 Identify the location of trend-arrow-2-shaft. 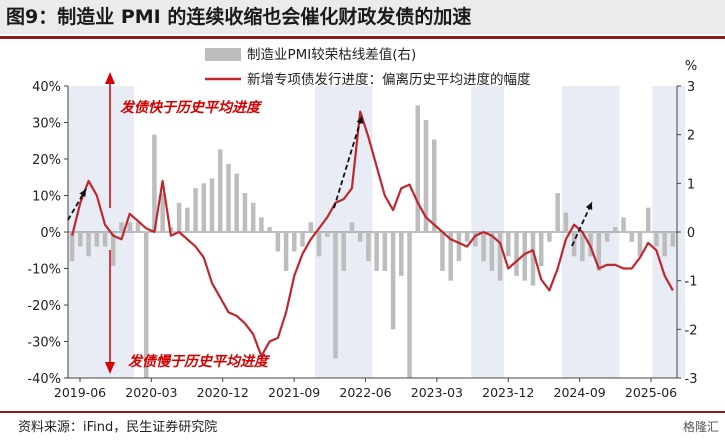
(348, 162).